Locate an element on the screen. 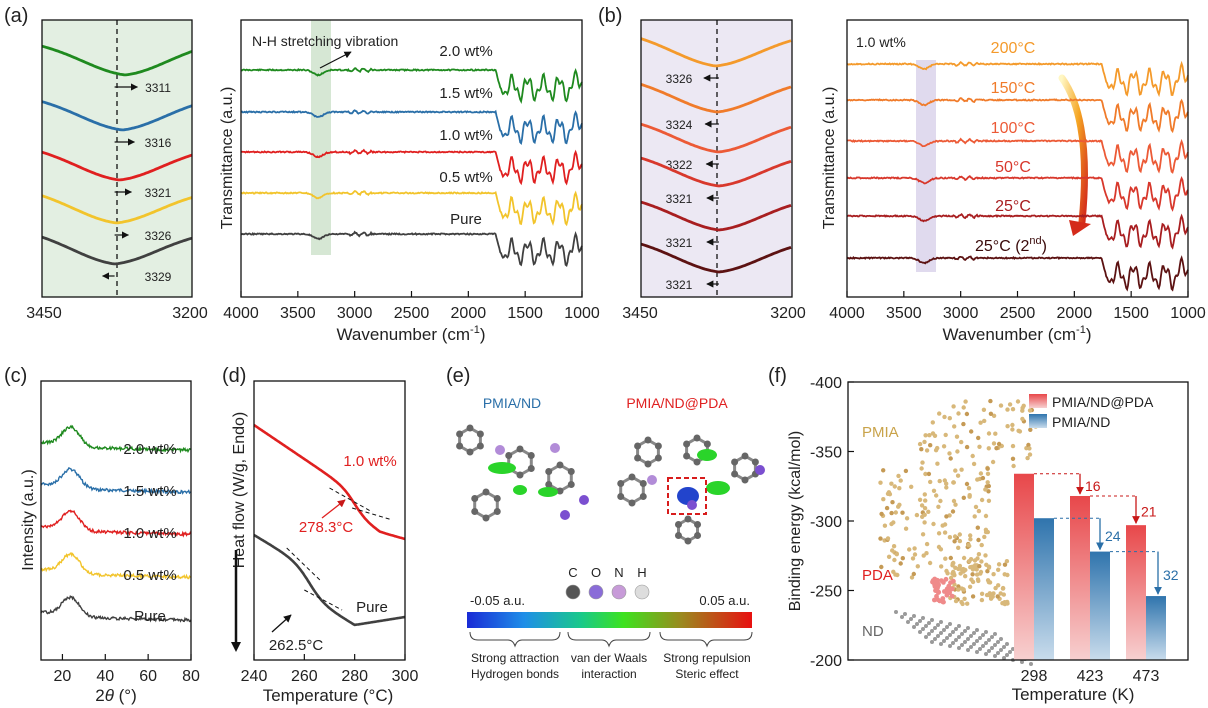 The image size is (1208, 708). e-highlight-box is located at coordinates (687, 496).